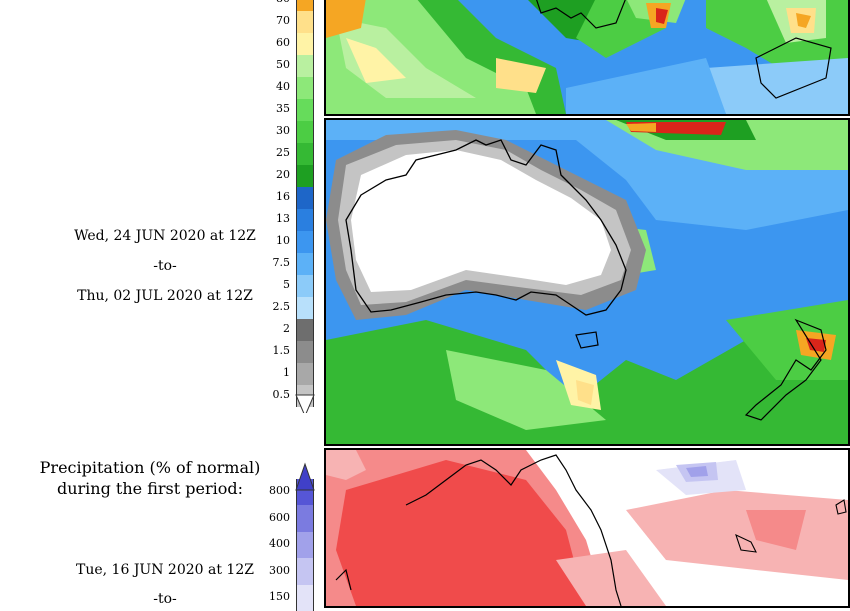 The image size is (850, 611). What do you see at coordinates (165, 236) in the screenshot?
I see `mid-period-start: Wed, 24 JUN 2020 at 12Z` at bounding box center [165, 236].